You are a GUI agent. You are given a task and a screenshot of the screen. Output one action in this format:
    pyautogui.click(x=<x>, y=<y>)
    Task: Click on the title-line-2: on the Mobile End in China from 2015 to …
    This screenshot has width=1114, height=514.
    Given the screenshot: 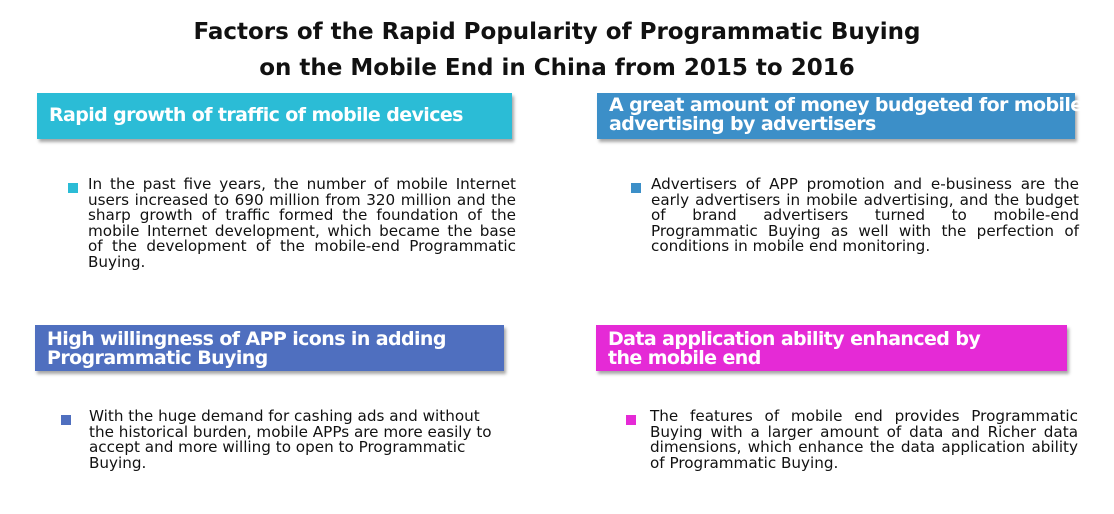 What is the action you would take?
    pyautogui.click(x=557, y=68)
    